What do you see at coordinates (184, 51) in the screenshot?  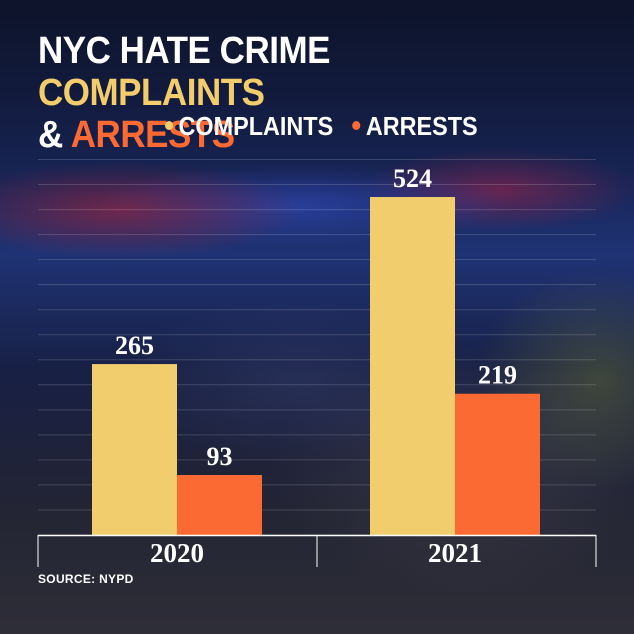 I see `title-part-1: NYC HATE CRIME` at bounding box center [184, 51].